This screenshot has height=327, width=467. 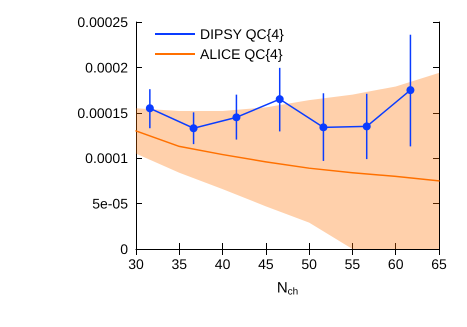 What do you see at coordinates (222, 264) in the screenshot?
I see `x-tick-label: 40` at bounding box center [222, 264].